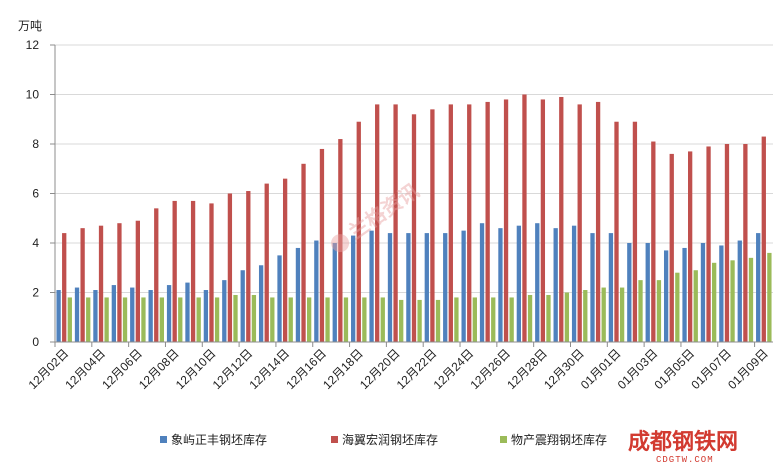 This screenshot has height=465, width=780. I want to click on y-tick-label: 2, so click(35, 293).